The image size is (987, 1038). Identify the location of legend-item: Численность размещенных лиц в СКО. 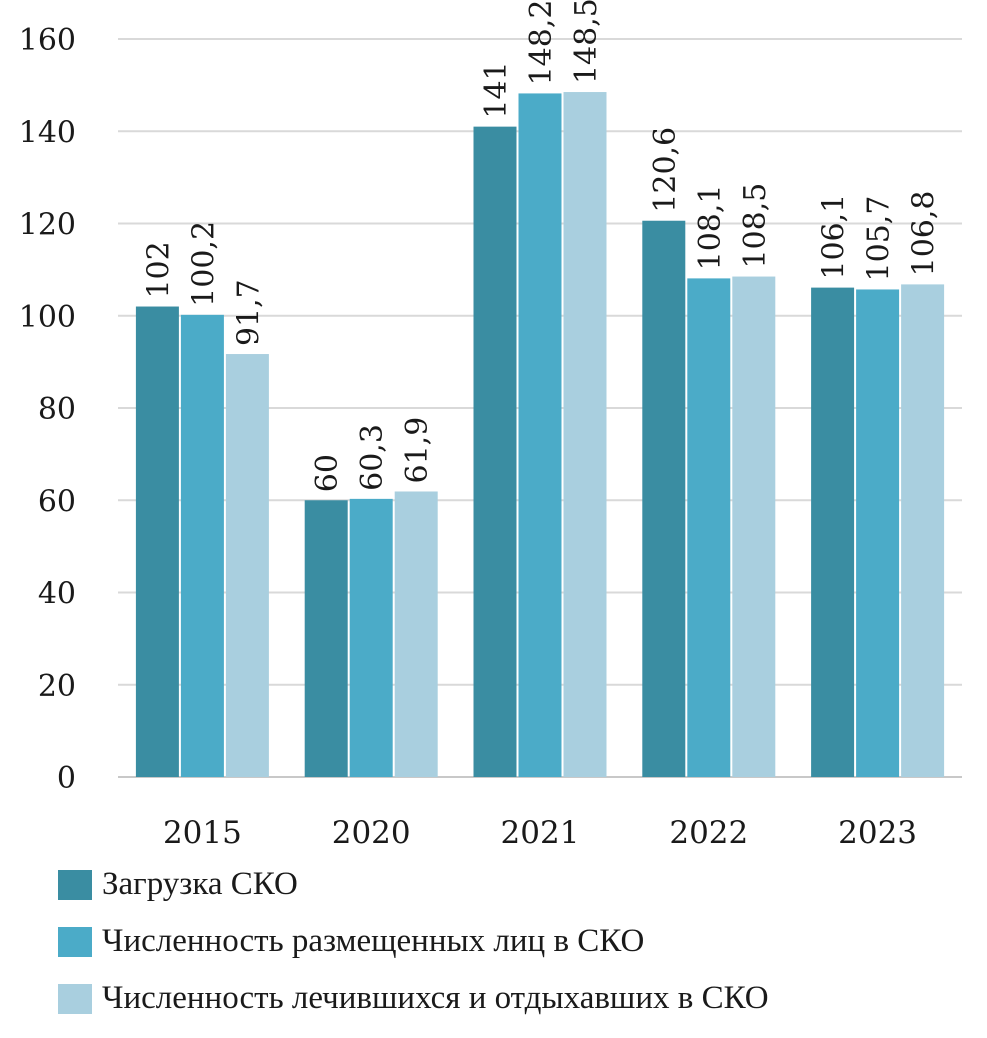
(351, 941).